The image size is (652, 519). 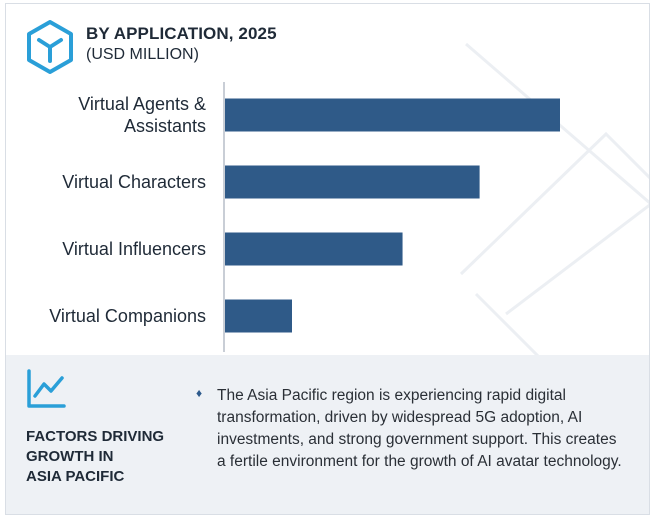 I want to click on category-label: Virtual Influencers, so click(x=134, y=249).